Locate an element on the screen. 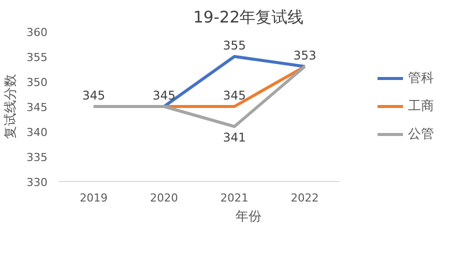  y-tick-label: 335 is located at coordinates (37, 157).